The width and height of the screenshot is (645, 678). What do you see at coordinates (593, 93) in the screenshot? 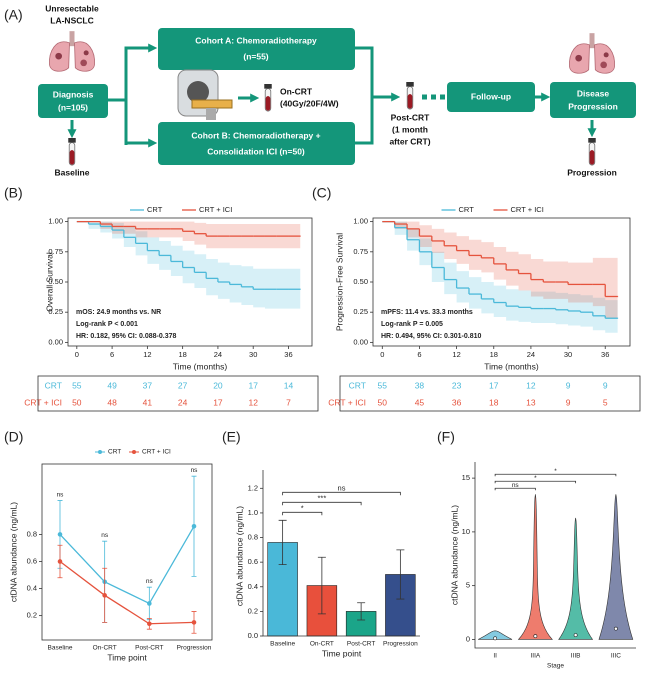
I see `disease-progression: Disease` at bounding box center [593, 93].